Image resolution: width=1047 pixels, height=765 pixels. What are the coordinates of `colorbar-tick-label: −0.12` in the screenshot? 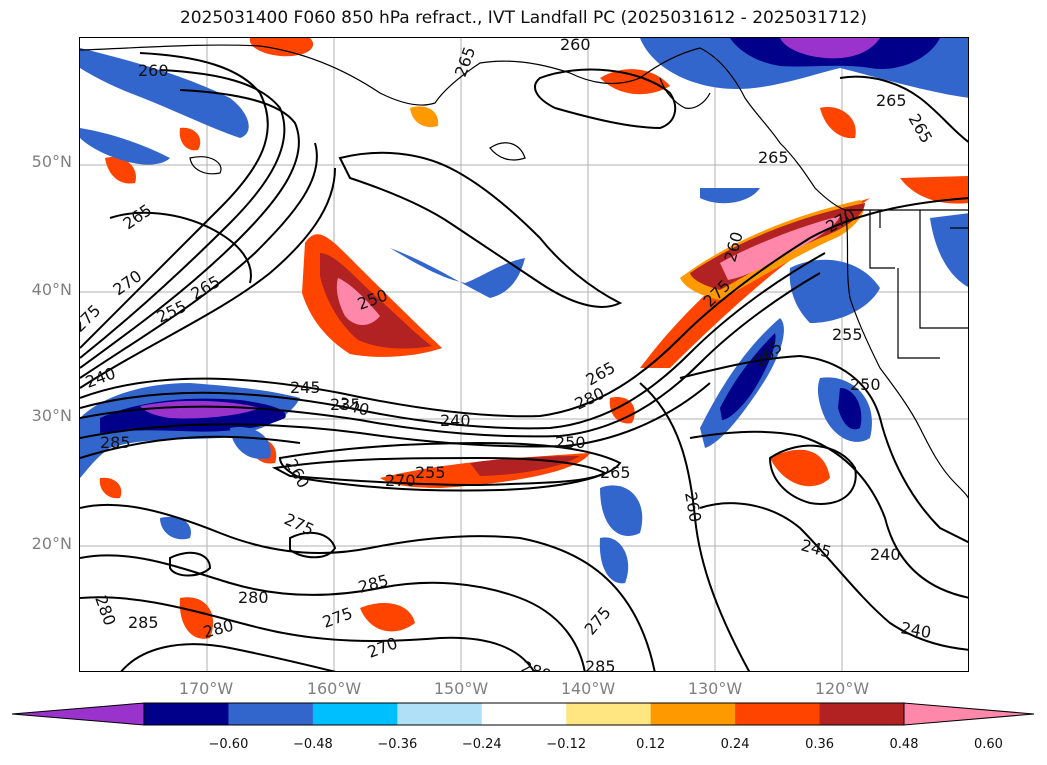 It's located at (566, 744).